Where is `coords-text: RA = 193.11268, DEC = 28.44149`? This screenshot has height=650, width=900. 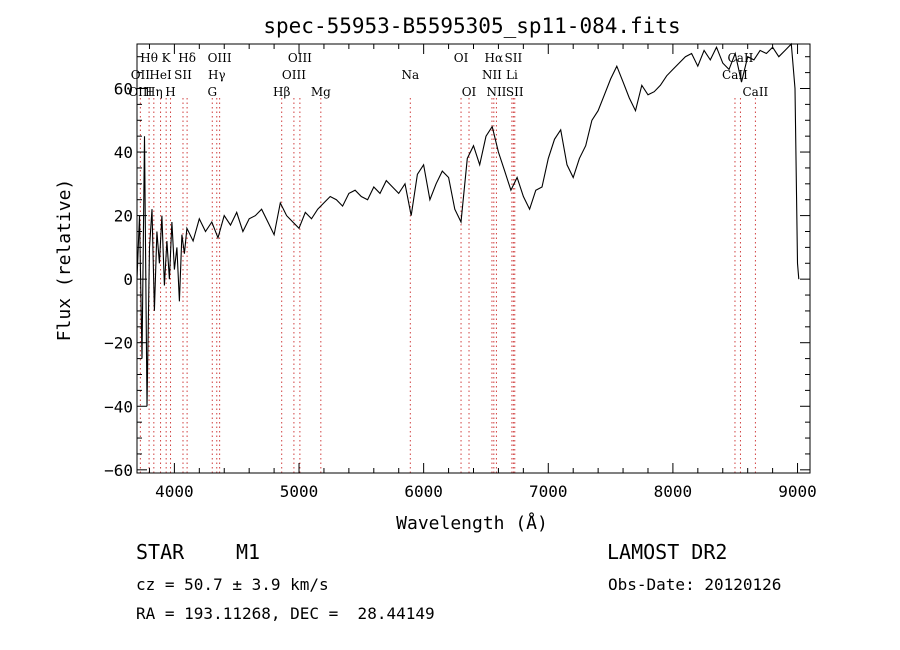 coords-text: RA = 193.11268, DEC = 28.44149 is located at coordinates (285, 613).